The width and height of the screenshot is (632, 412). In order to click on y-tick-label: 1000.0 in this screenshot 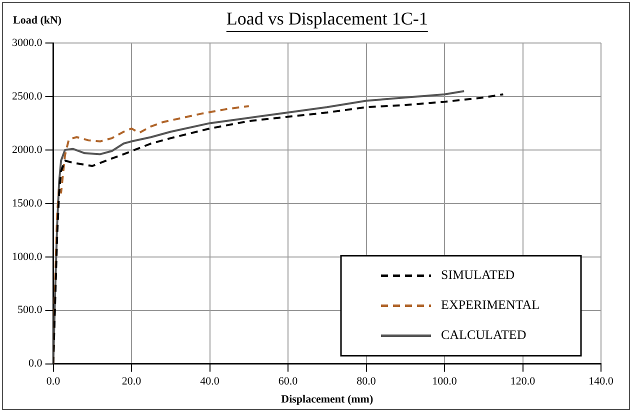, I will do `click(27, 256)`.